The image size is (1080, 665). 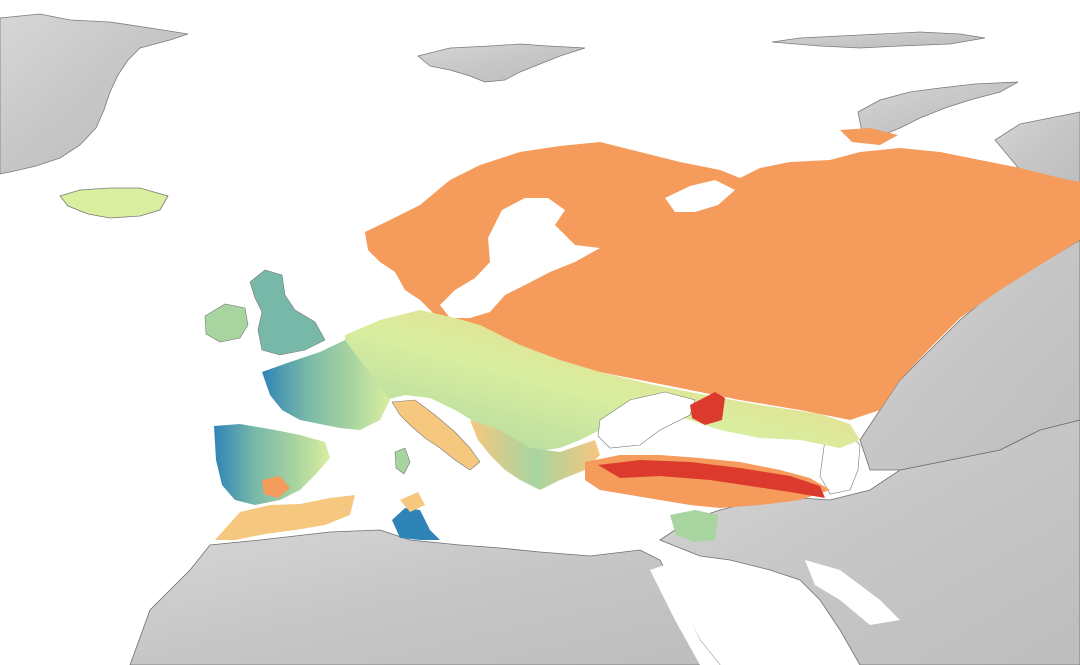 I want to click on central-europe-green, so click(x=602, y=381).